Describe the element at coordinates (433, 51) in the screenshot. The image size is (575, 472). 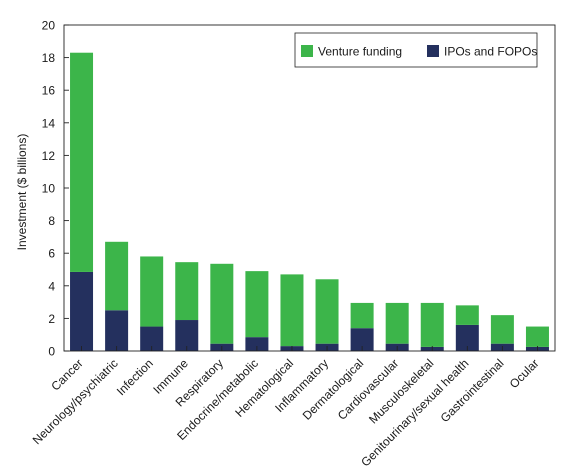
I see `legend-swatch-ipos` at that location.